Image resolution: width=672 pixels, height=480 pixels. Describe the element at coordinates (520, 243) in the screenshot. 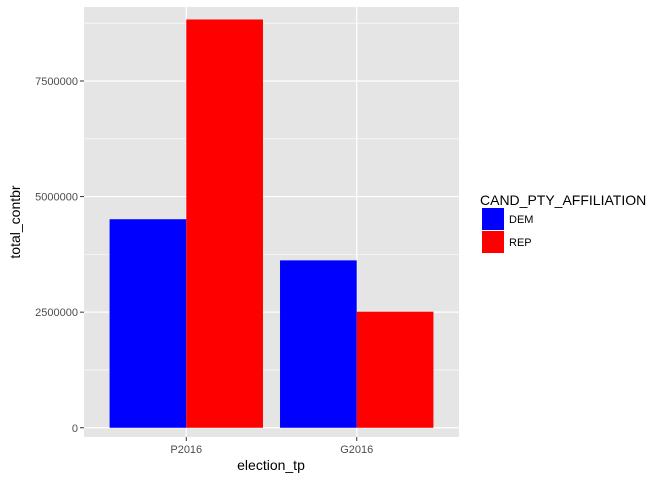

I see `legend-label-rep: REP` at that location.